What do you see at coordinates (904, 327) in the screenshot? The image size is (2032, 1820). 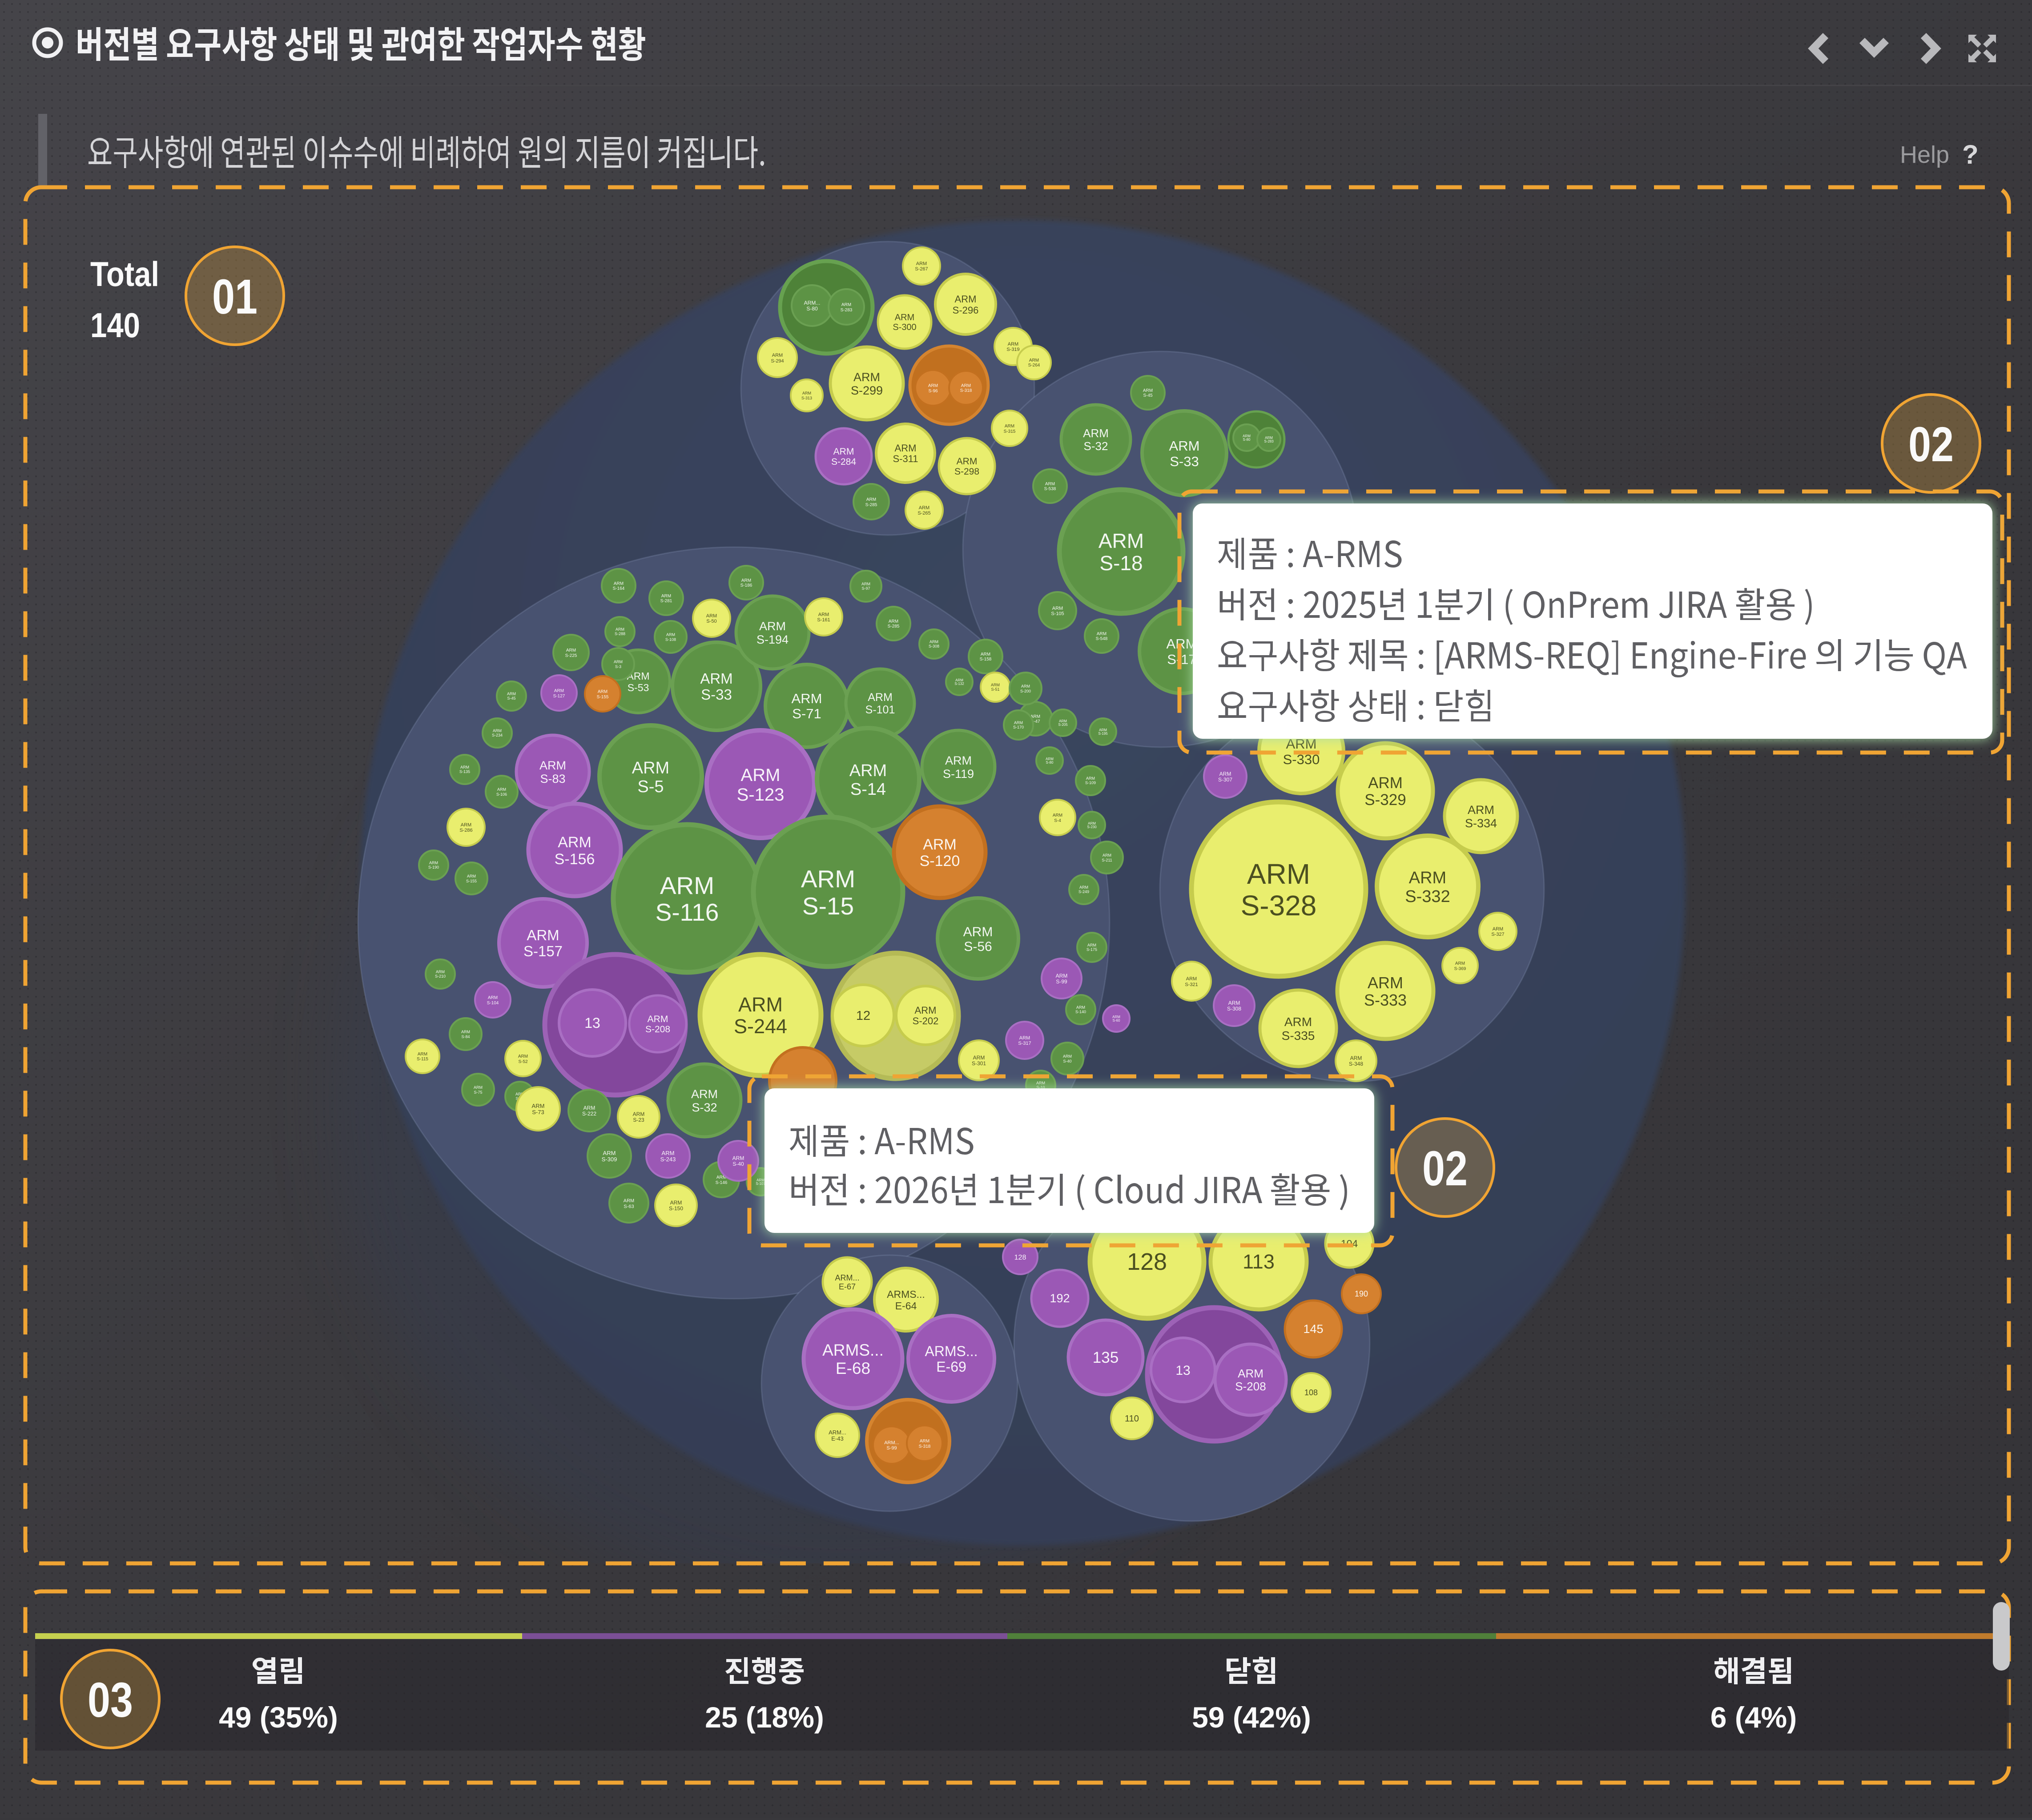 I see `svg-text: S-300` at bounding box center [904, 327].